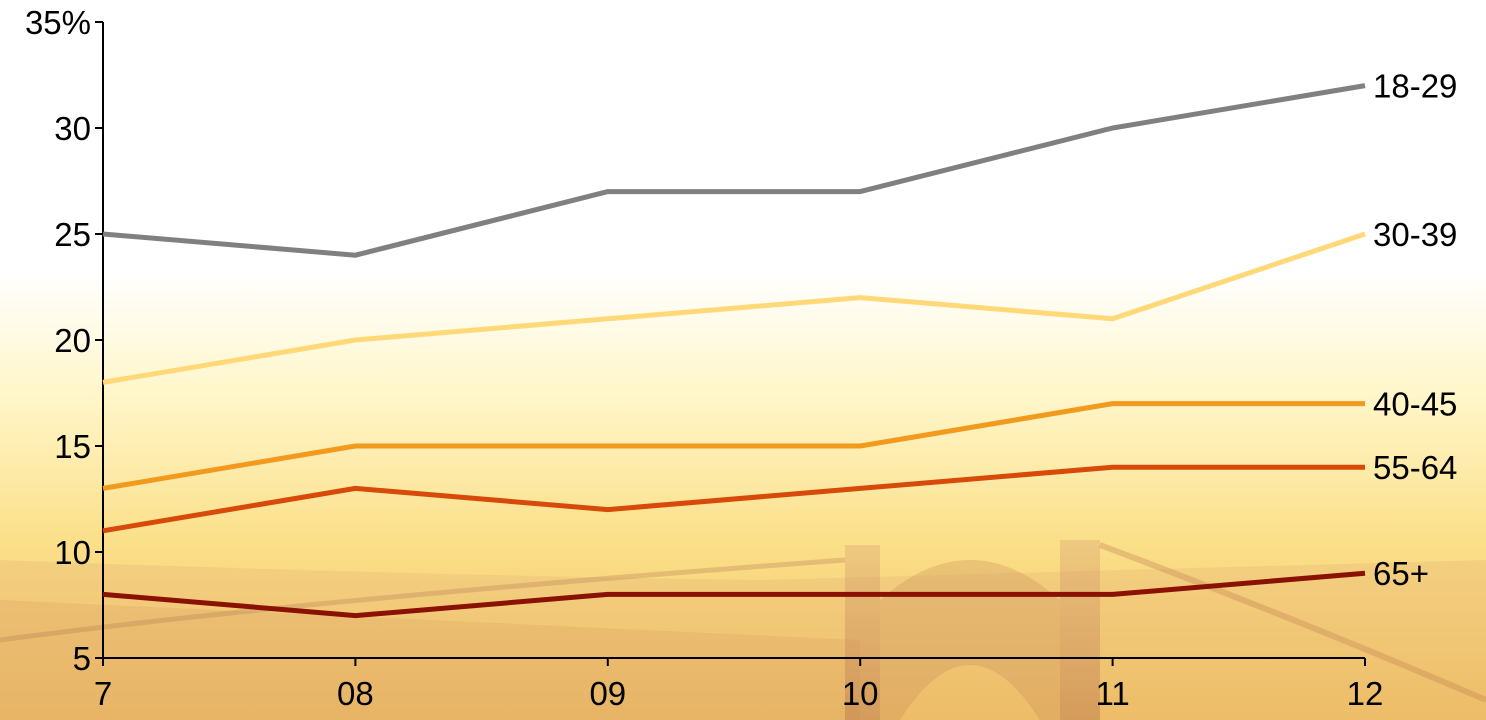 Image resolution: width=1486 pixels, height=720 pixels. Describe the element at coordinates (72, 234) in the screenshot. I see `y-tick-label: 25` at that location.